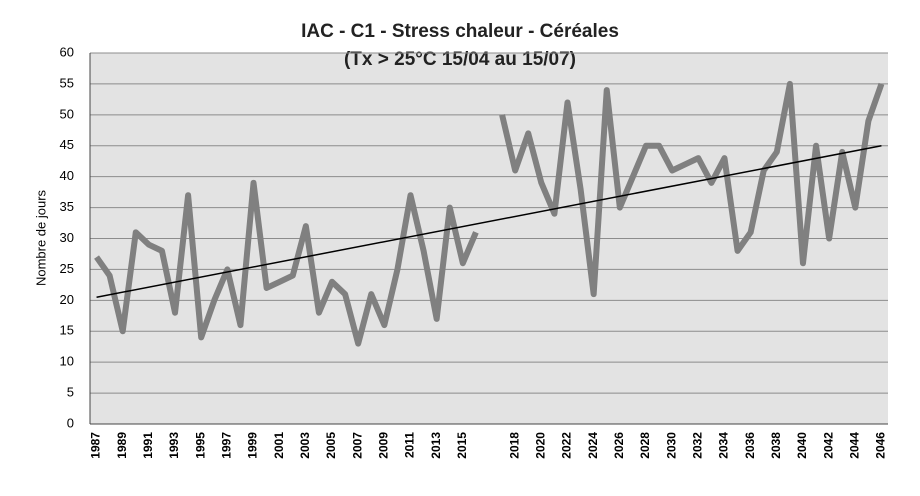 This screenshot has height=496, width=920. I want to click on x-tick-label: 2022, so click(567, 445).